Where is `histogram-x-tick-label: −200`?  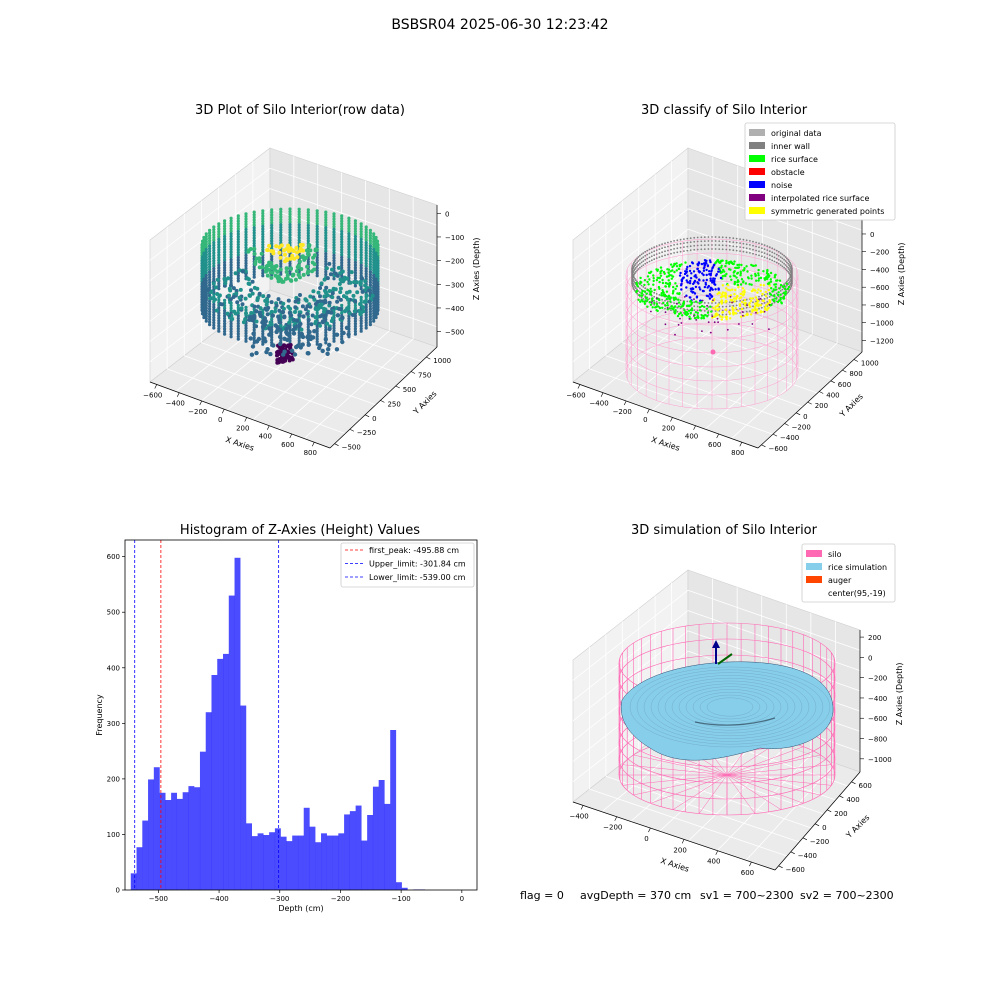
histogram-x-tick-label: −200 is located at coordinates (340, 899).